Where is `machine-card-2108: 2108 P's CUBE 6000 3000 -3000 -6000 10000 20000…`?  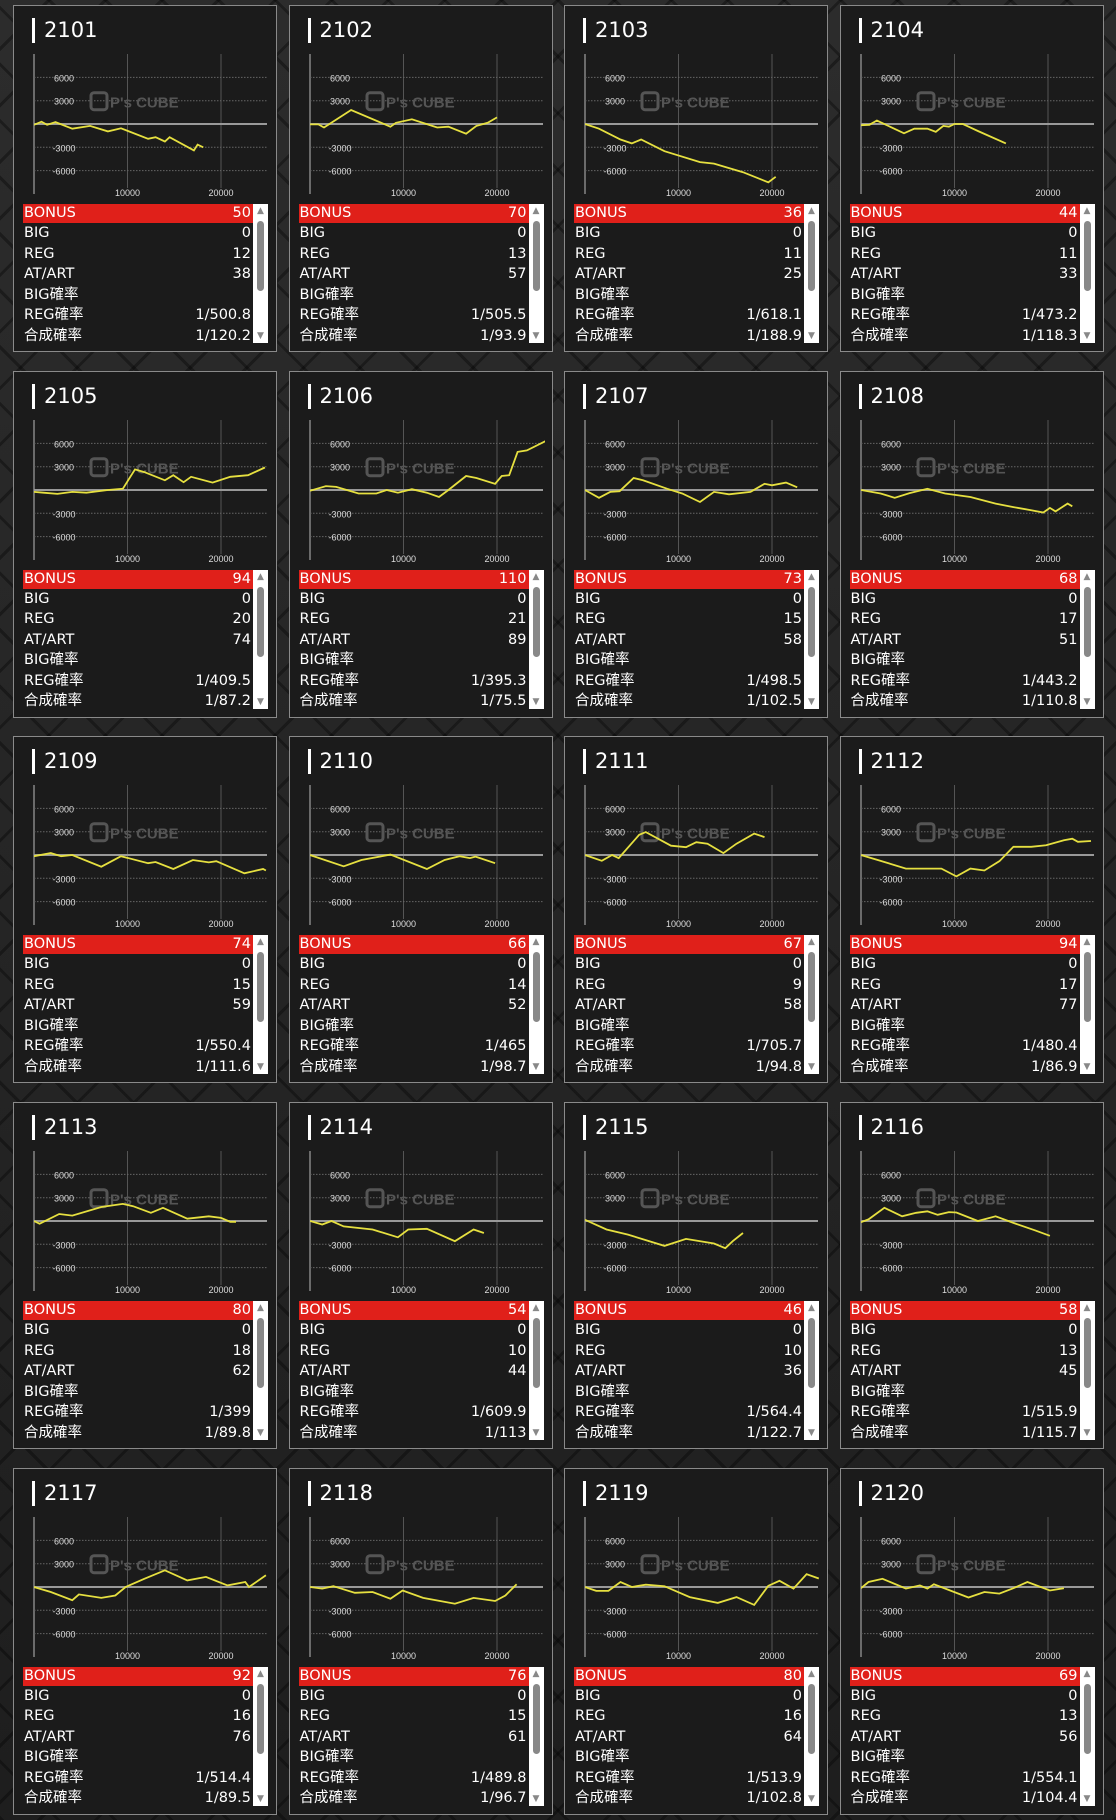 machine-card-2108: 2108 P's CUBE 6000 3000 -3000 -6000 10000 20000… is located at coordinates (971, 544).